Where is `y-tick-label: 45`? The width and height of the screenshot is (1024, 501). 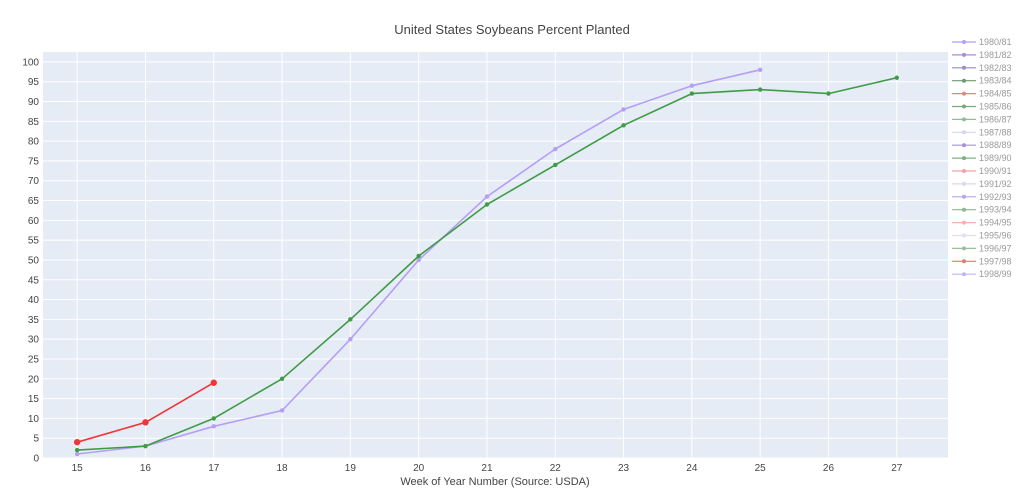 y-tick-label: 45 is located at coordinates (34, 280).